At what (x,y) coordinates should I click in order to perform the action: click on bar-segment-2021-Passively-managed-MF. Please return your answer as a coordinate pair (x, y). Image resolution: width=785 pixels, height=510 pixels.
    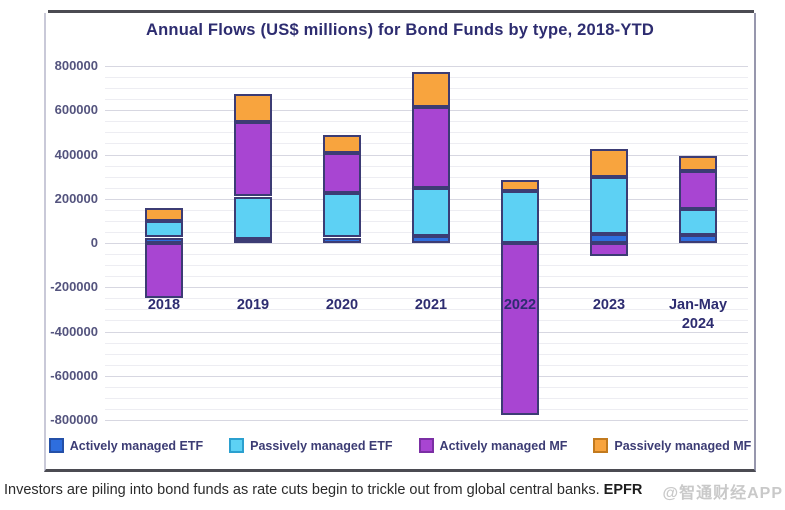
    Looking at the image, I should click on (431, 89).